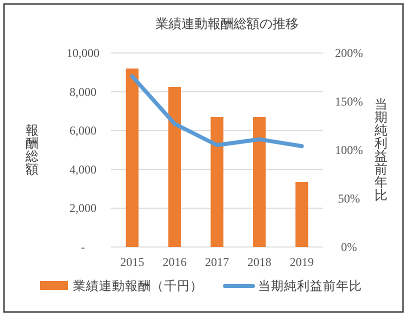  What do you see at coordinates (310, 286) in the screenshot?
I see `legend-label: 当期純利益前年比` at bounding box center [310, 286].